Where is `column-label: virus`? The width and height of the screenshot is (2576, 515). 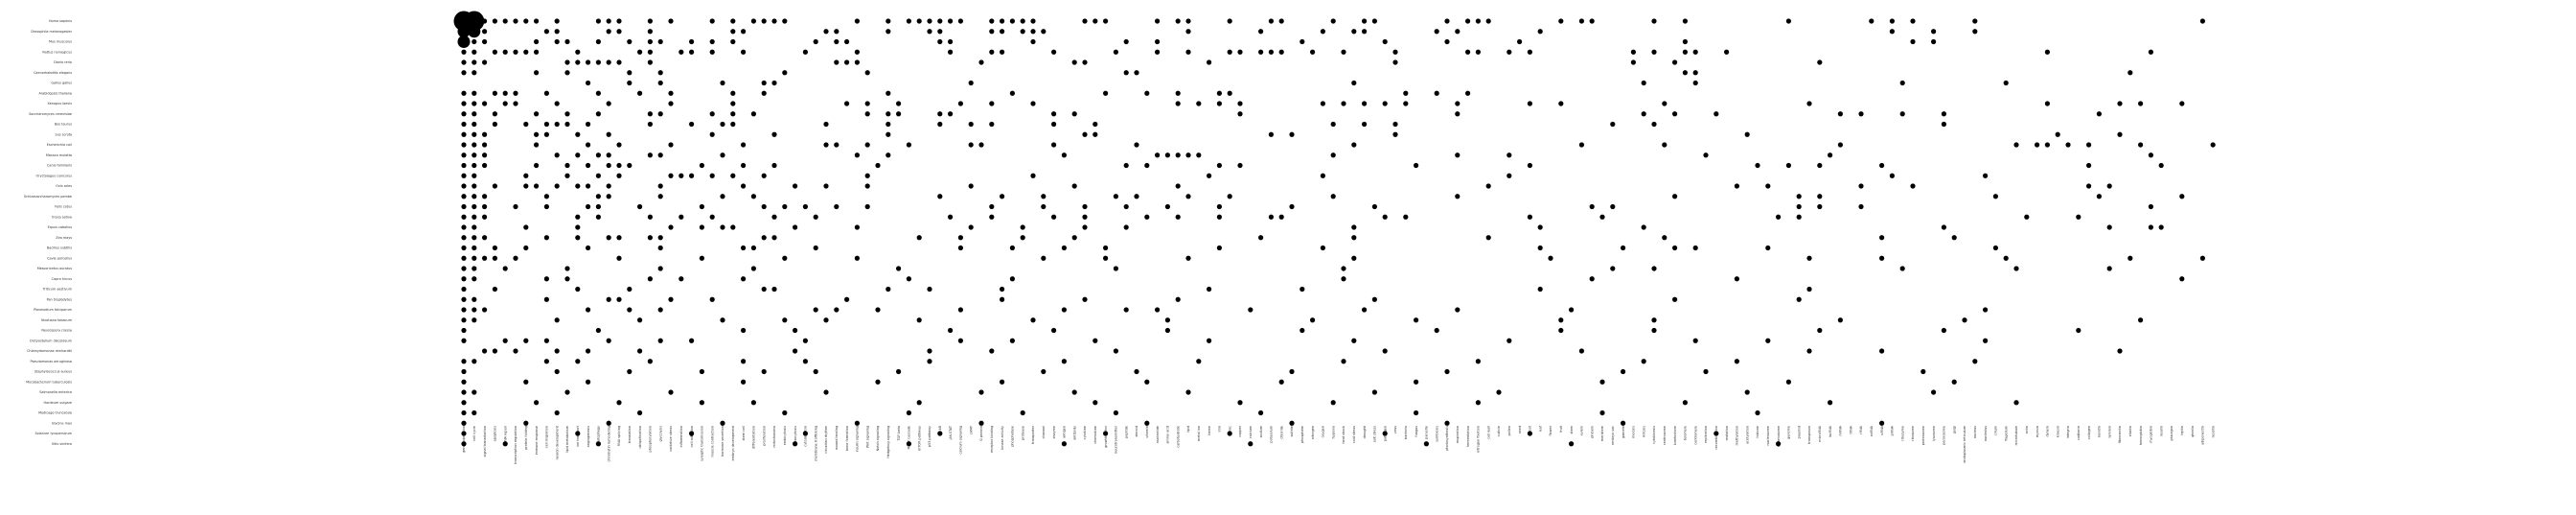
column-label: virus is located at coordinates (1395, 429).